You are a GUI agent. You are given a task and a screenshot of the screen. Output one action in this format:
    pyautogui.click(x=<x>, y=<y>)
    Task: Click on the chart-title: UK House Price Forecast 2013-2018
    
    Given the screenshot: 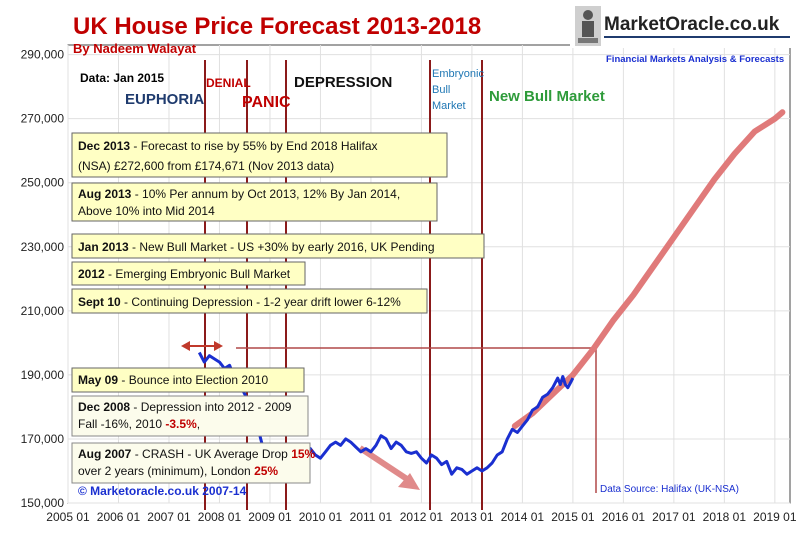 What is the action you would take?
    pyautogui.click(x=277, y=26)
    